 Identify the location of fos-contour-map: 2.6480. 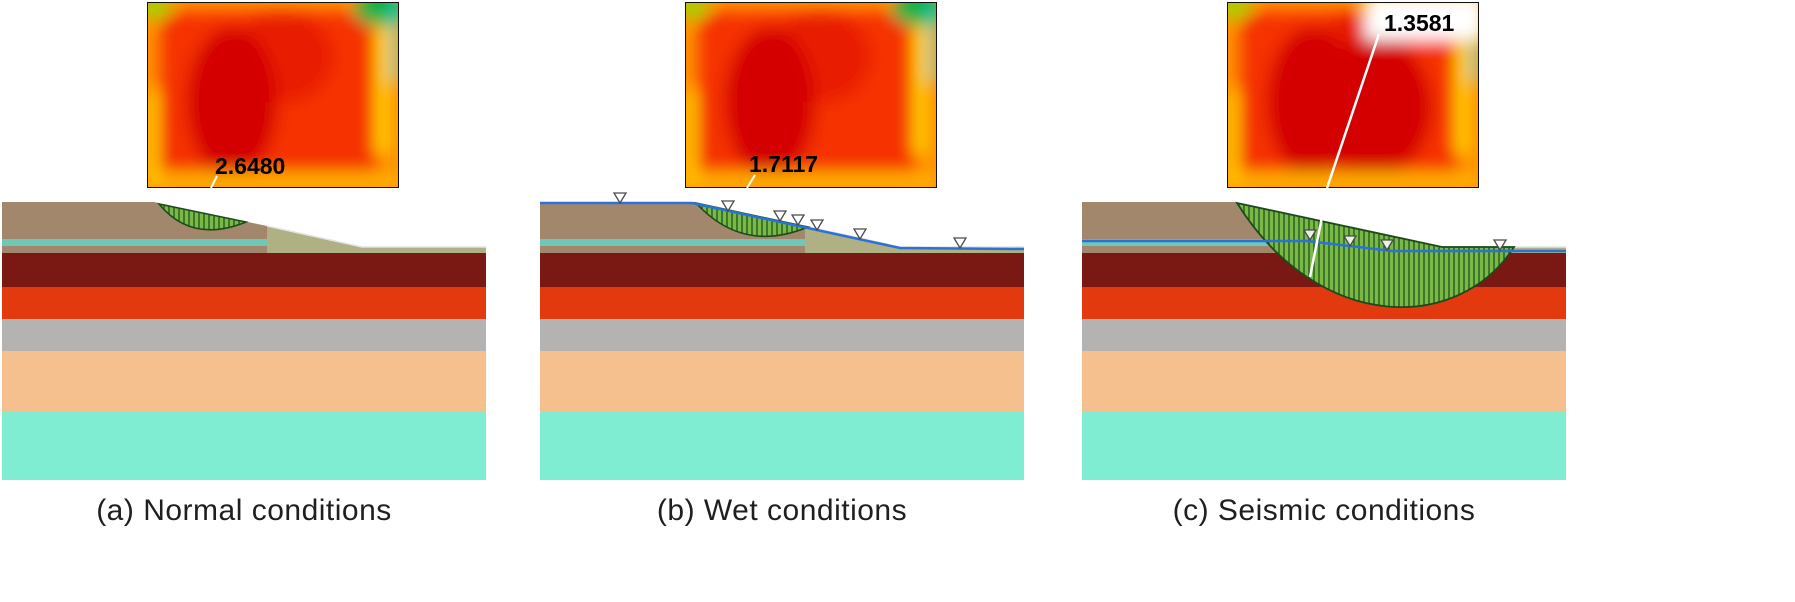
(273, 95).